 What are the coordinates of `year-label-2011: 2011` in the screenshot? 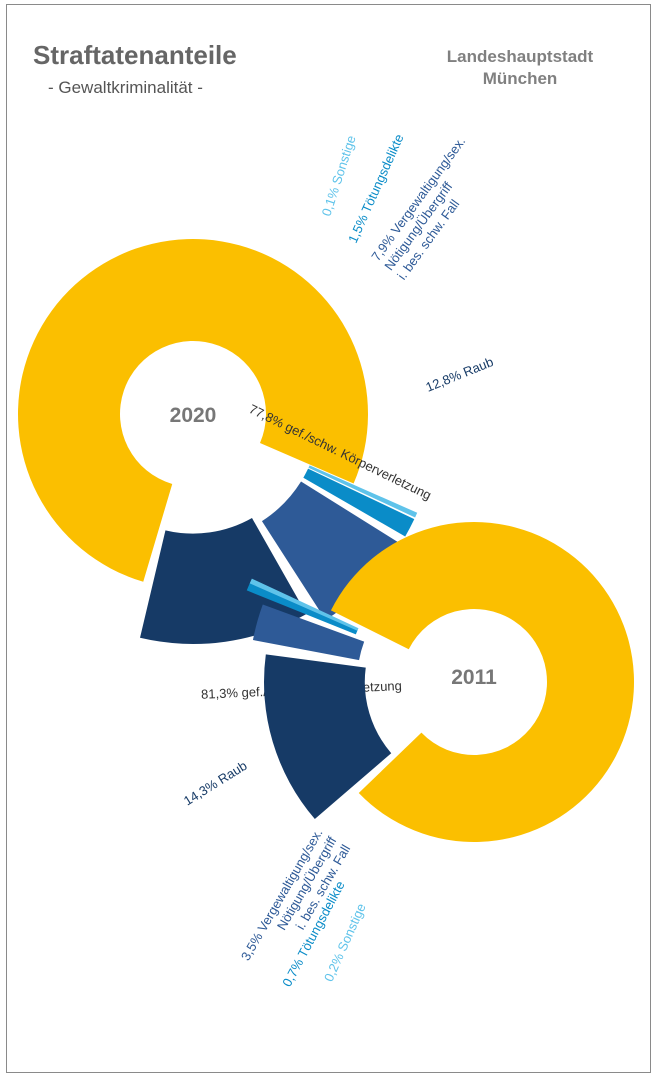 It's located at (474, 677).